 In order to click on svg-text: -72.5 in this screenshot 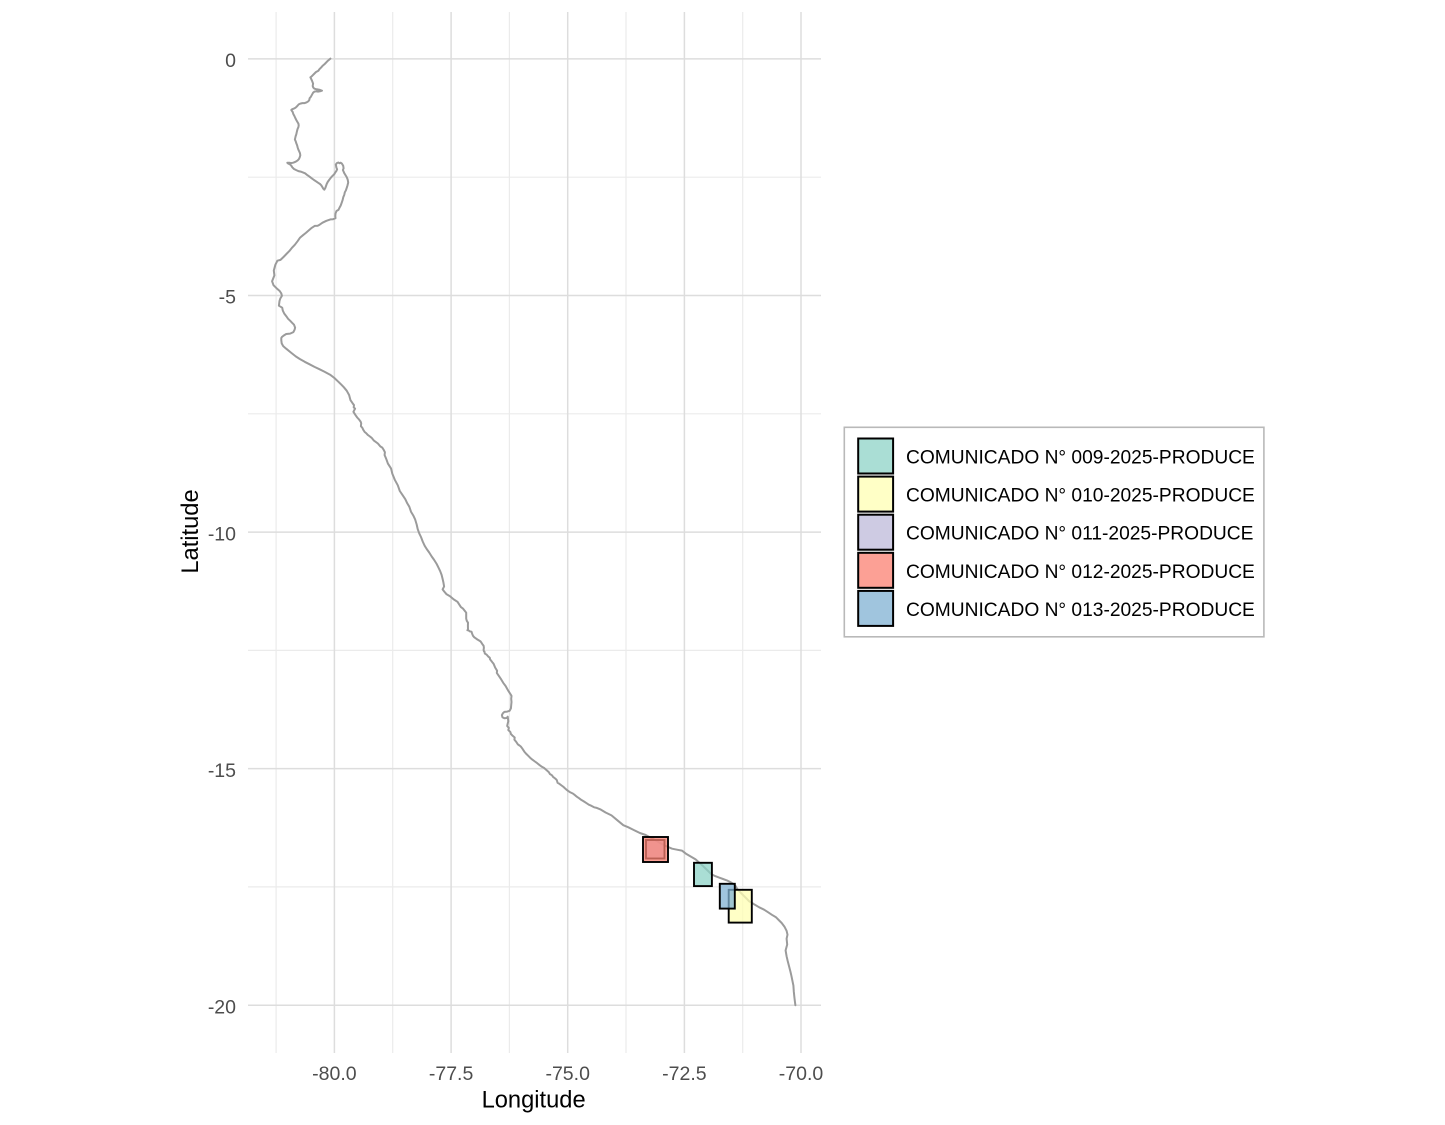, I will do `click(684, 1074)`.